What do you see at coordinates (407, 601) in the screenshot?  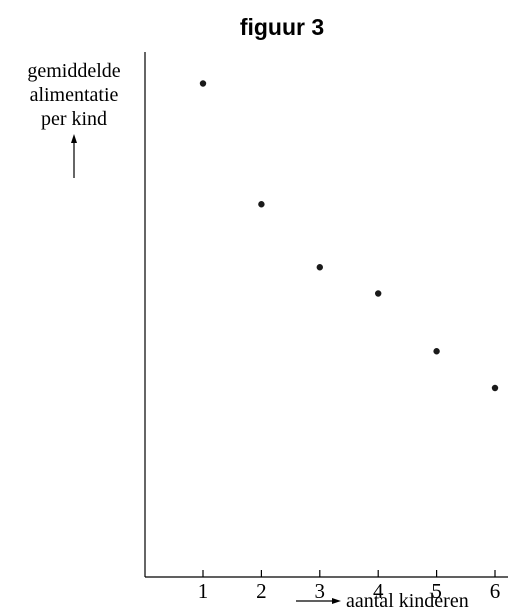 I see `x-axis-label: aantal kinderen` at bounding box center [407, 601].